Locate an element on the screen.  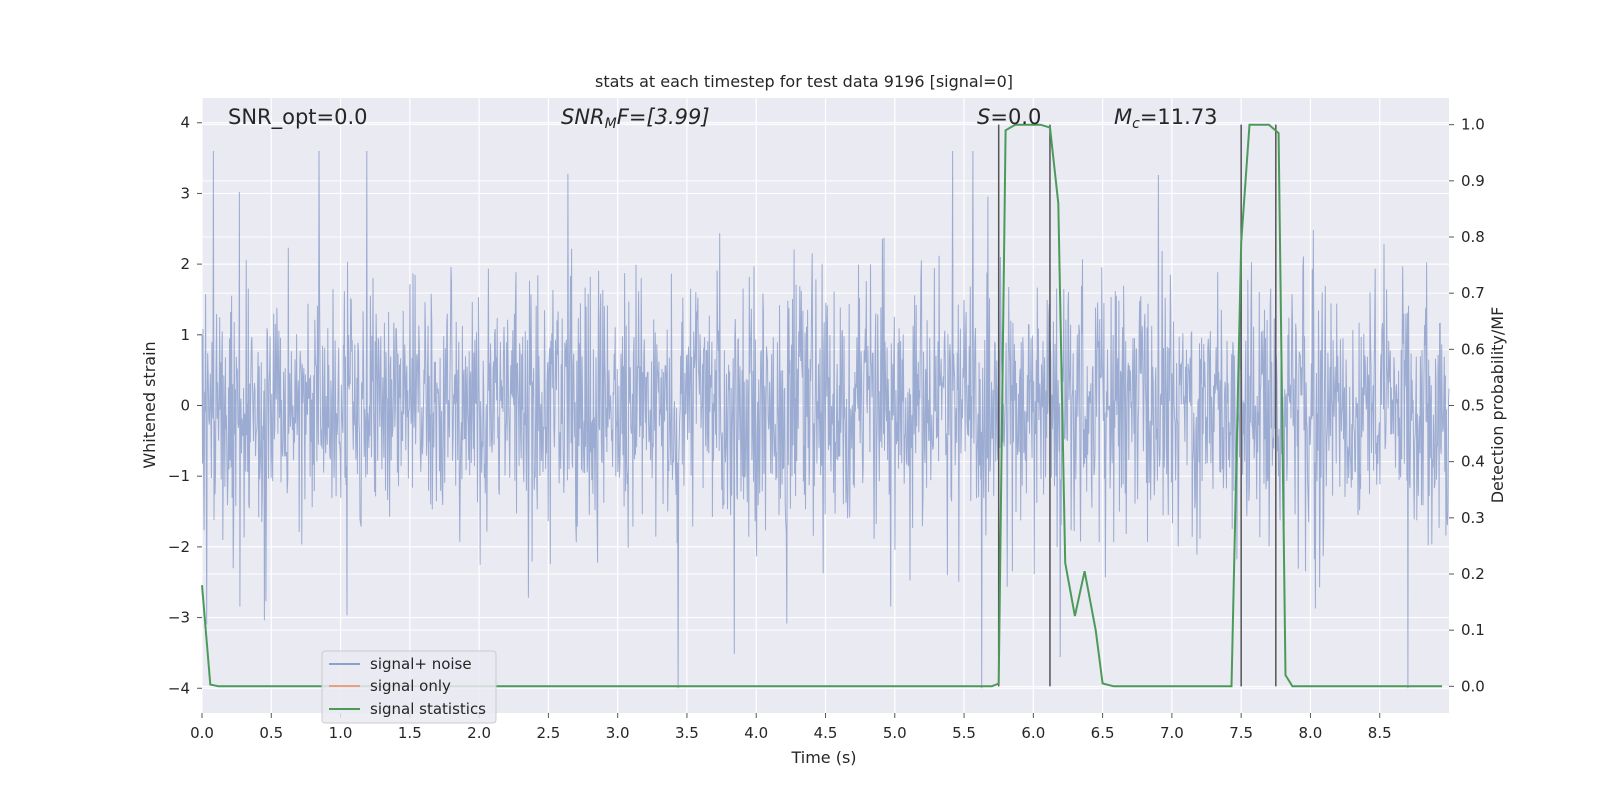
x-tick-label: 8.5 is located at coordinates (1380, 733).